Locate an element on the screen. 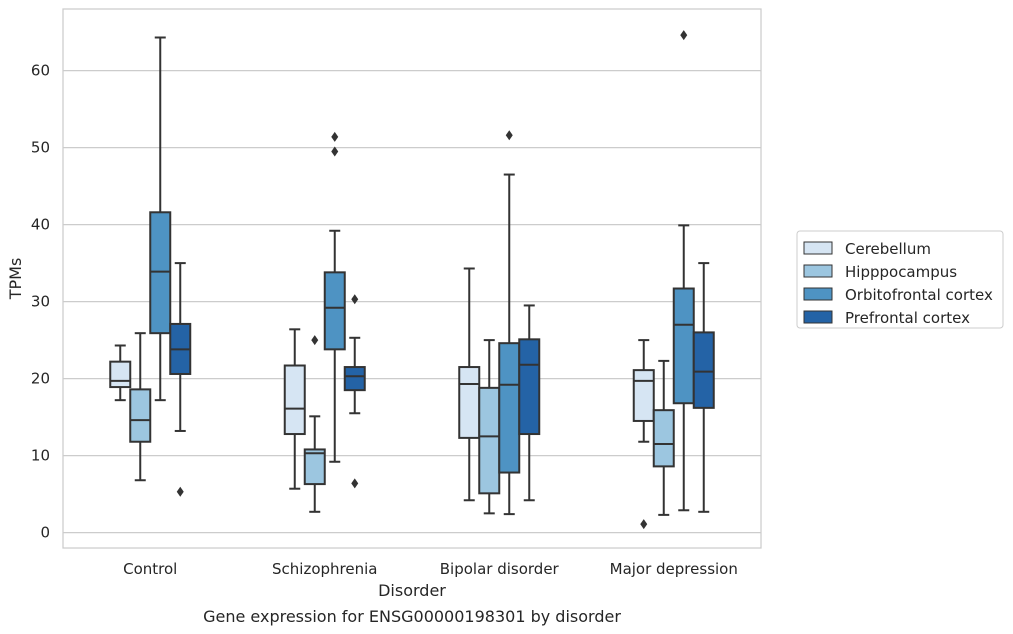 The width and height of the screenshot is (1013, 634). x-axis-label: Disorder is located at coordinates (412, 590).